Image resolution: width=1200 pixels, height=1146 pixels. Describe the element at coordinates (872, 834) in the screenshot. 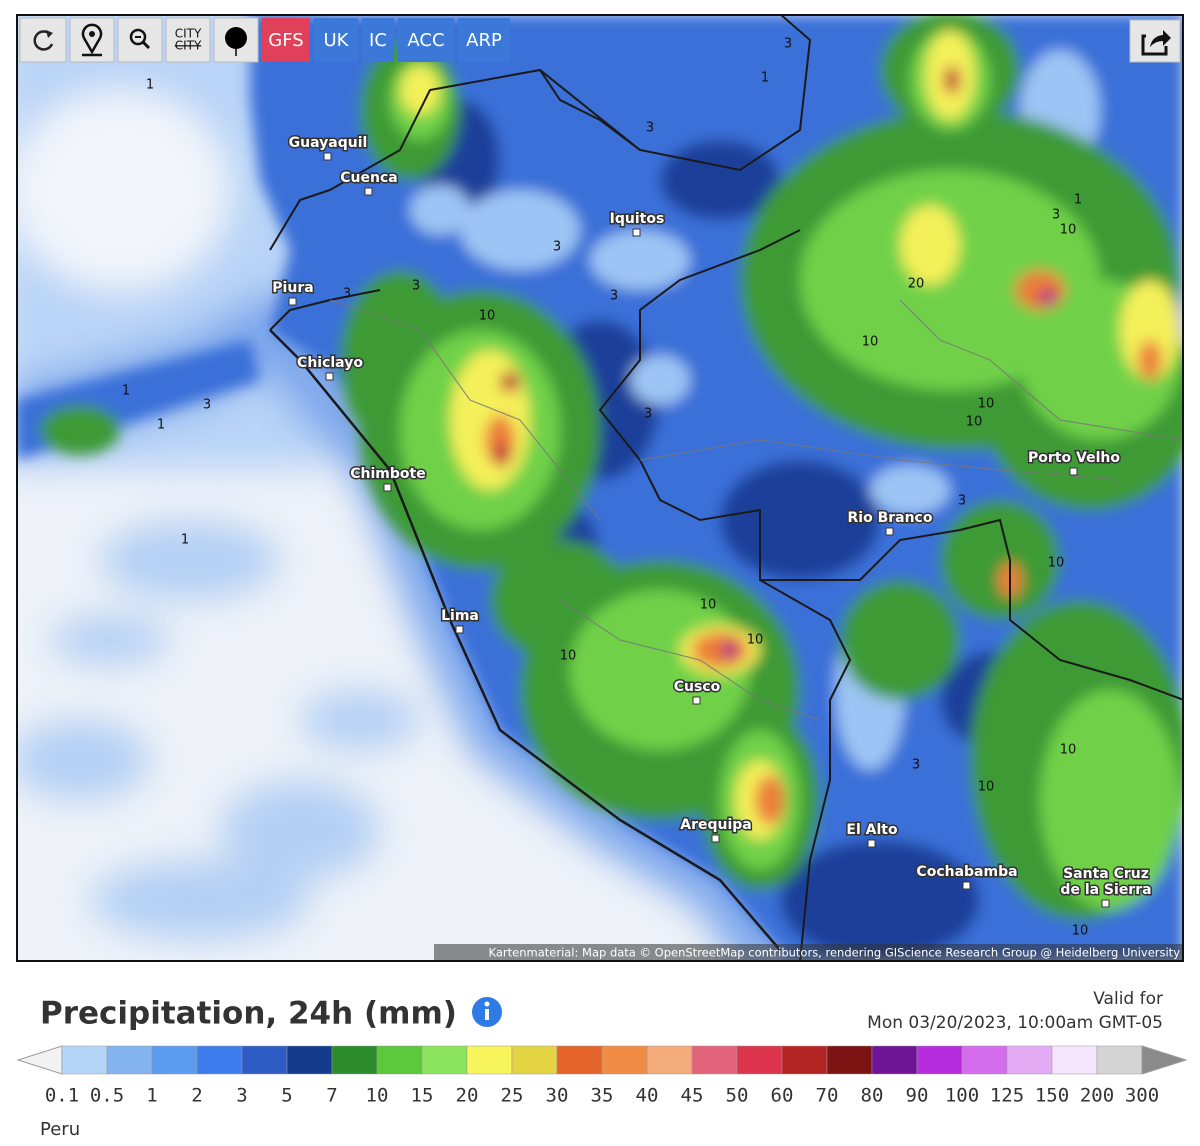

I see `city: El Alto` at that location.